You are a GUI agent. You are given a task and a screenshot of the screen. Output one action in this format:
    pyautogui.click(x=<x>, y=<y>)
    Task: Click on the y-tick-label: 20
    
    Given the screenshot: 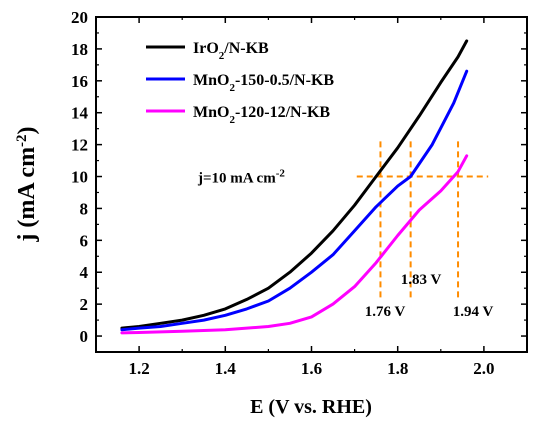 What is the action you would take?
    pyautogui.click(x=79, y=17)
    